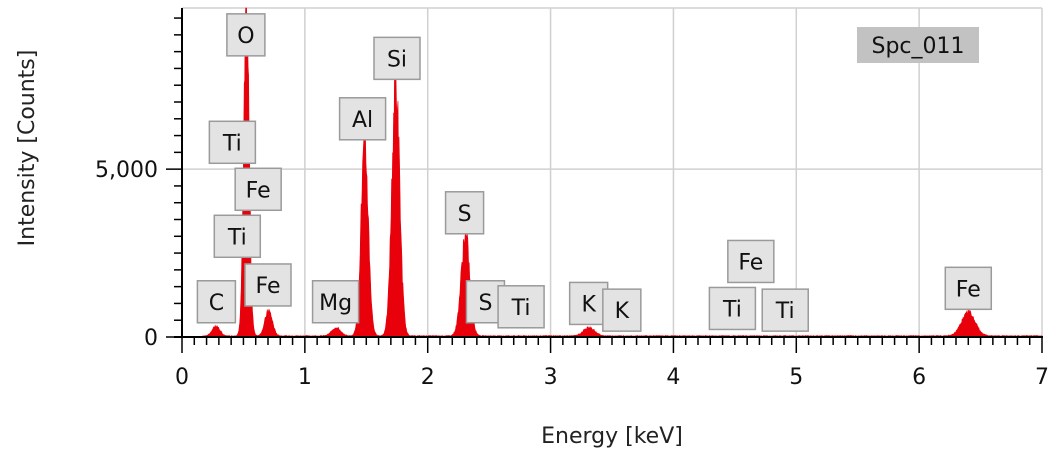 Image resolution: width=1050 pixels, height=451 pixels. Describe the element at coordinates (551, 377) in the screenshot. I see `x-tick-label: 3` at that location.